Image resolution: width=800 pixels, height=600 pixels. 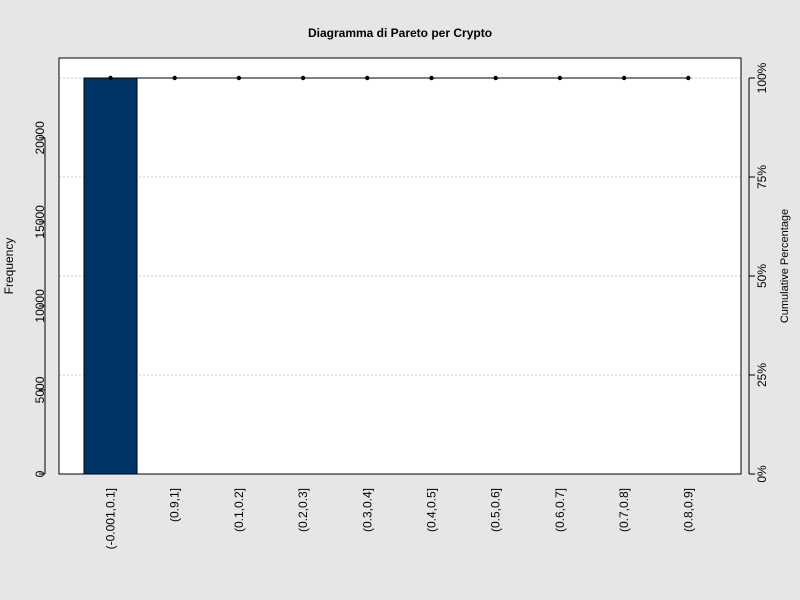 What do you see at coordinates (762, 375) in the screenshot?
I see `y2-tick-label: 25%` at bounding box center [762, 375].